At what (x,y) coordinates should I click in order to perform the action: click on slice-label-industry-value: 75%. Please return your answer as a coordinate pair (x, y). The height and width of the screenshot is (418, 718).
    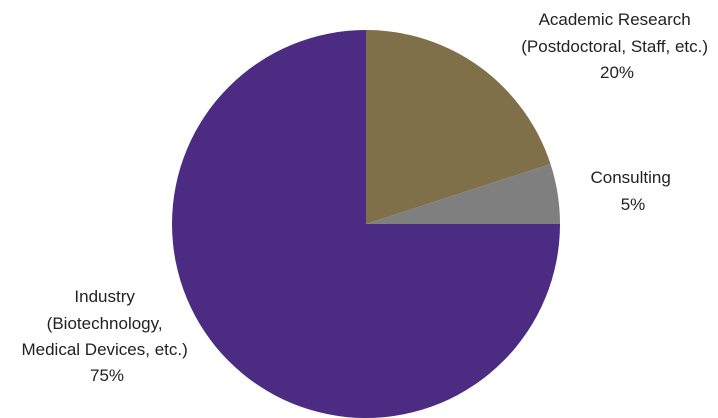
    Looking at the image, I should click on (107, 375).